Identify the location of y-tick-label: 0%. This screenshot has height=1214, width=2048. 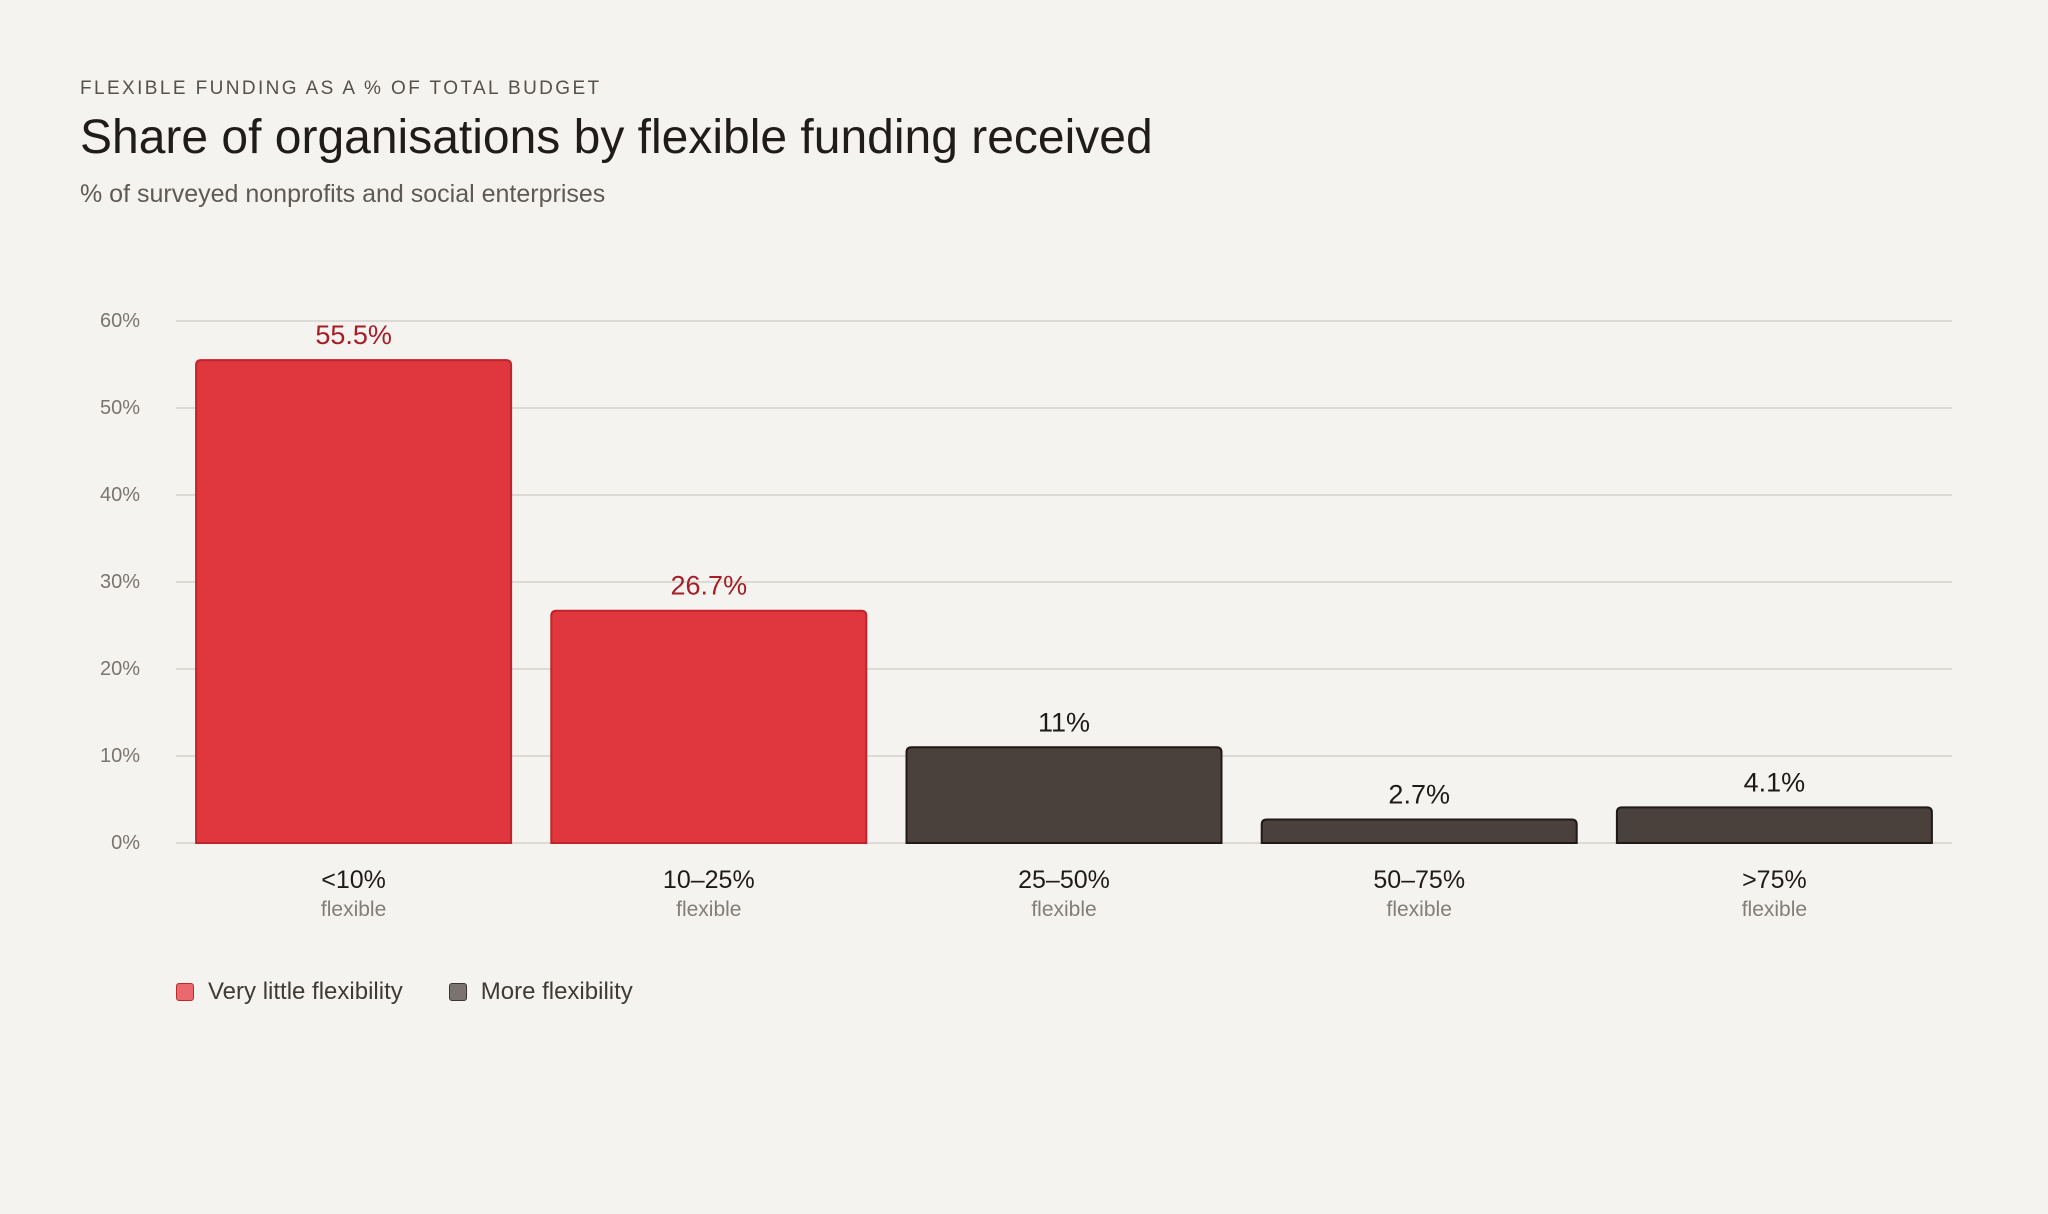
(125, 843).